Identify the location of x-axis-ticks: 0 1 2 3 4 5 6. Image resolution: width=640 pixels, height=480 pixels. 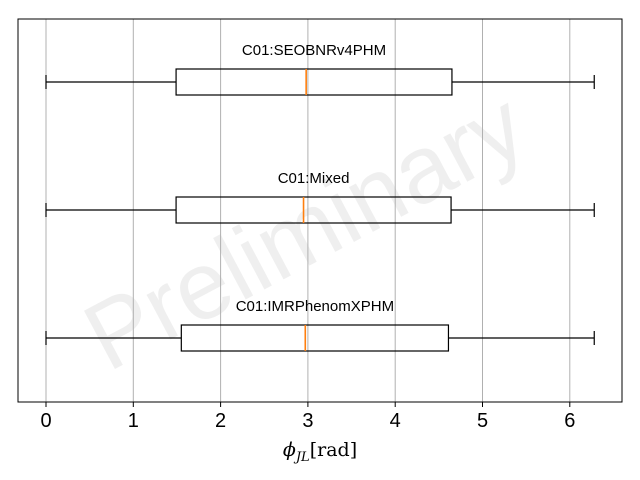
(307, 417).